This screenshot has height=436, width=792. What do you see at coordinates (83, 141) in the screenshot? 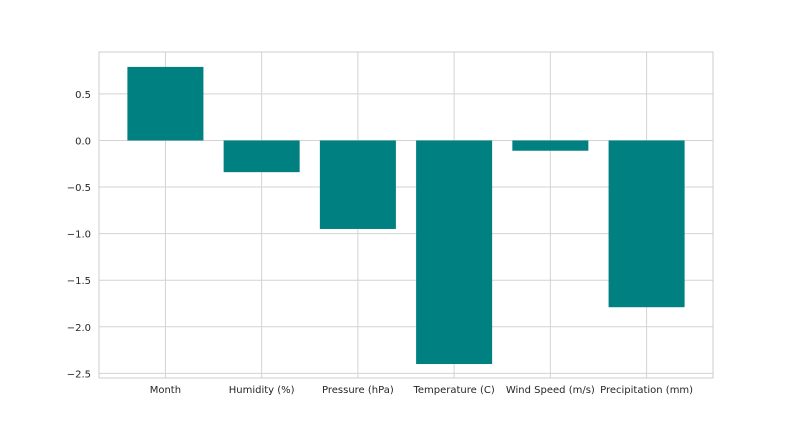
I see `y-tick-label: 0.0` at bounding box center [83, 141].